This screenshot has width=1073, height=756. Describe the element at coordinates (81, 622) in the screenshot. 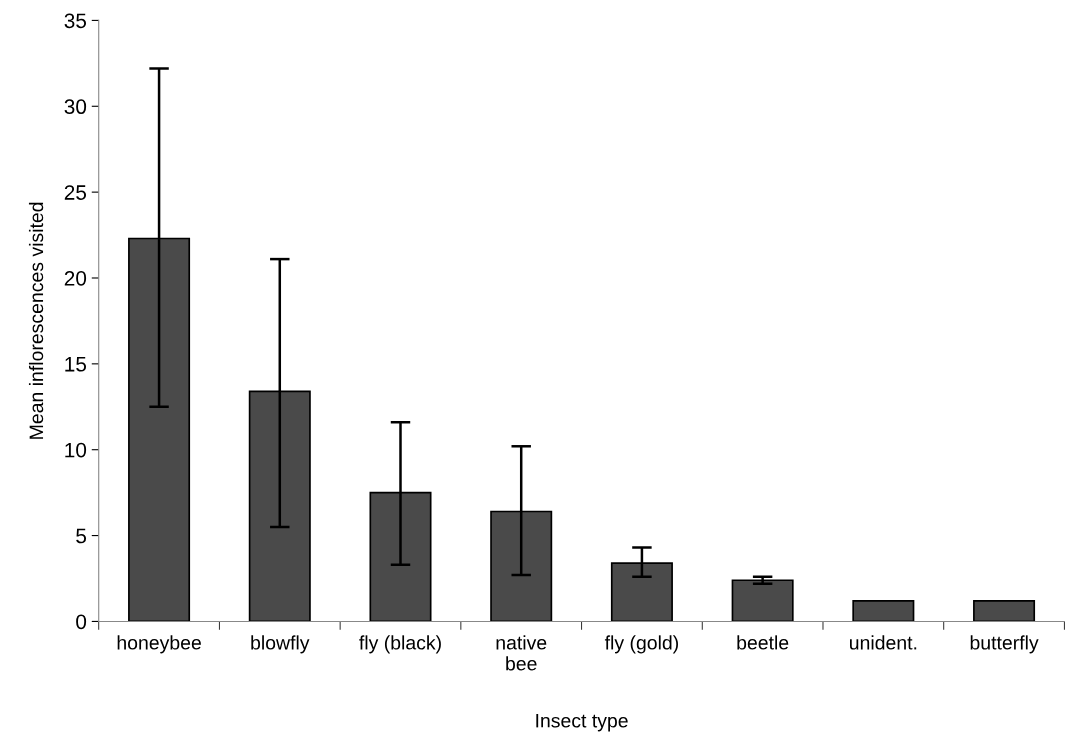

I see `y-tick-label: 0` at that location.